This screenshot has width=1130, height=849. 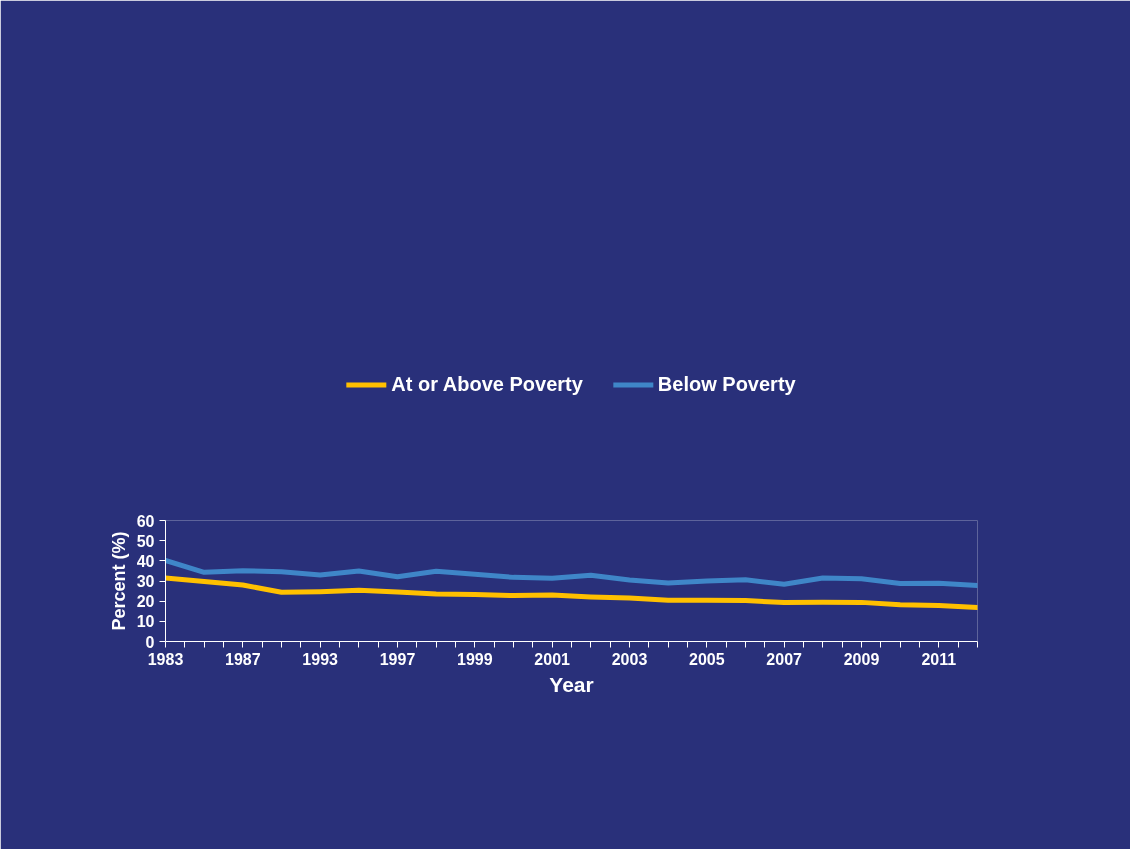 I want to click on y-tick-label: 10, so click(x=145, y=622).